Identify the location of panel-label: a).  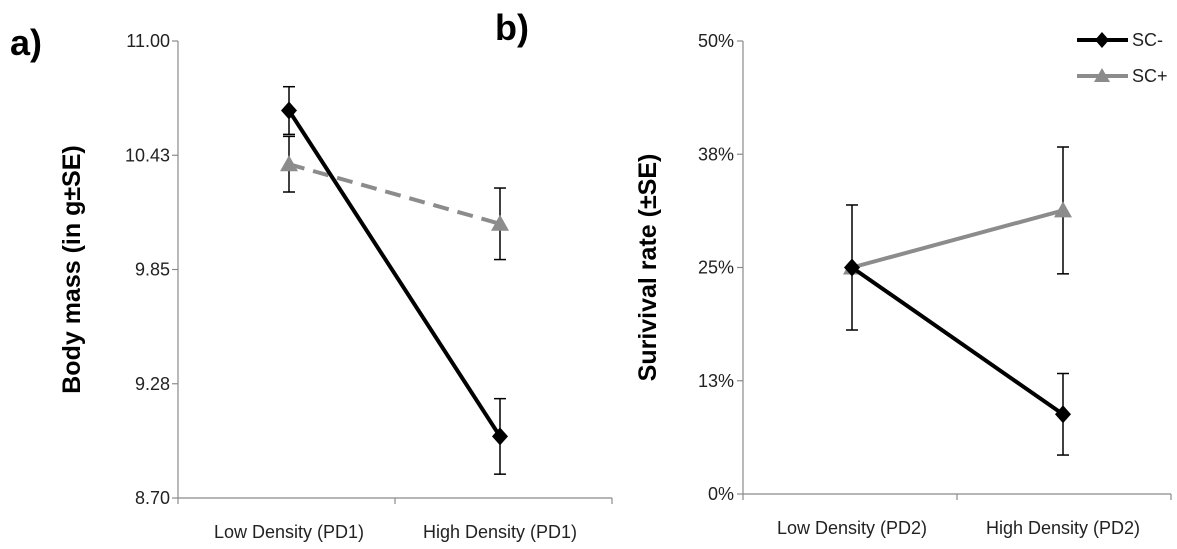
(26, 42).